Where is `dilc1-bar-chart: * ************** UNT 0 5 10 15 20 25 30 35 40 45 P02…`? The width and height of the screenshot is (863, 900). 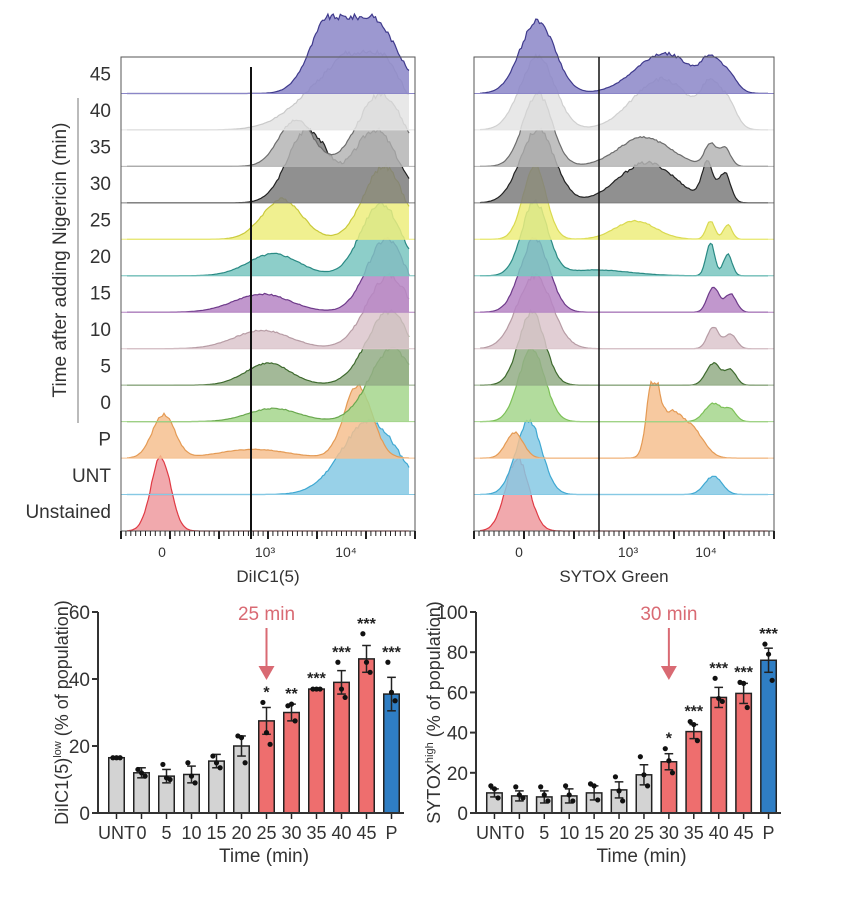 dilc1-bar-chart: * ************** UNT 0 5 10 15 20 25 30 35 40 45 P02… is located at coordinates (228, 733).